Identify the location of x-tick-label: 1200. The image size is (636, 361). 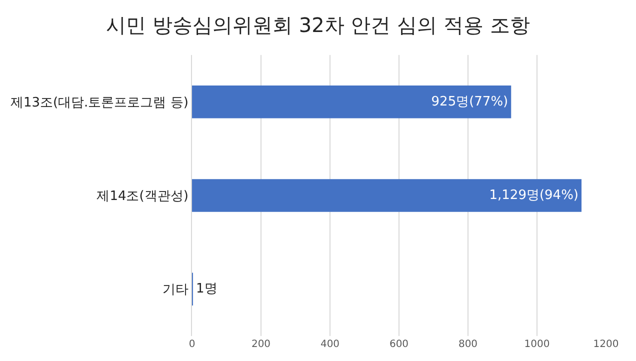
(606, 344).